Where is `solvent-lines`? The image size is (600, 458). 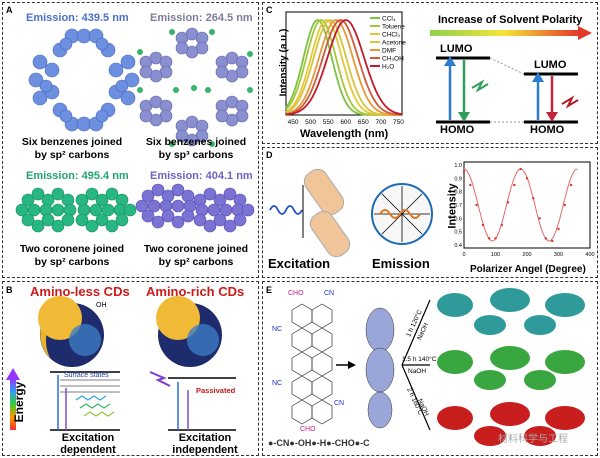 solvent-lines is located at coordinates (344, 67).